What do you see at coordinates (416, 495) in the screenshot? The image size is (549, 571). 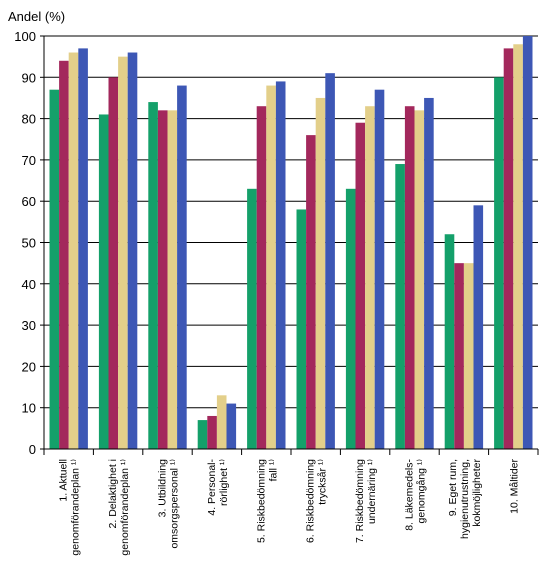 I see `category-label: 8. Läkemedels-genomgång ¹⁾` at bounding box center [416, 495].